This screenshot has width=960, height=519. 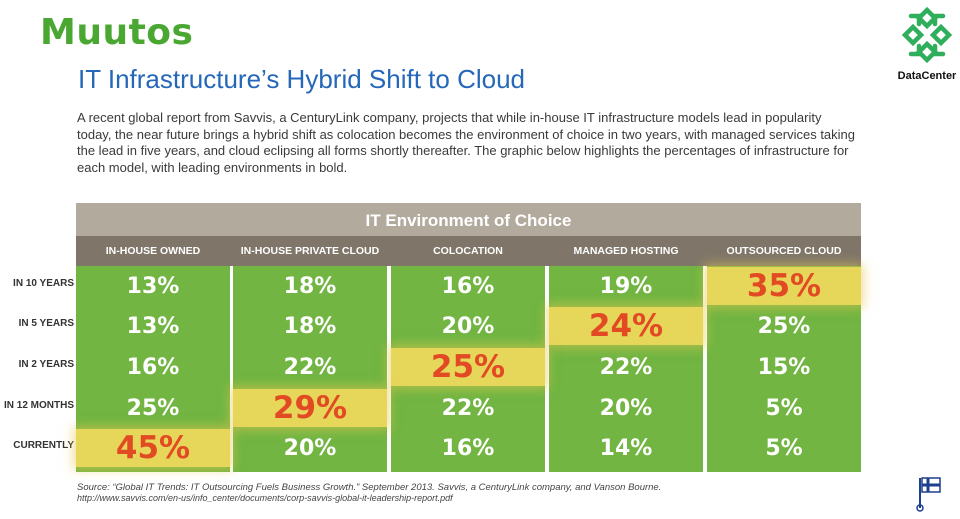 I want to click on column-header: COLOCATION, so click(x=468, y=251).